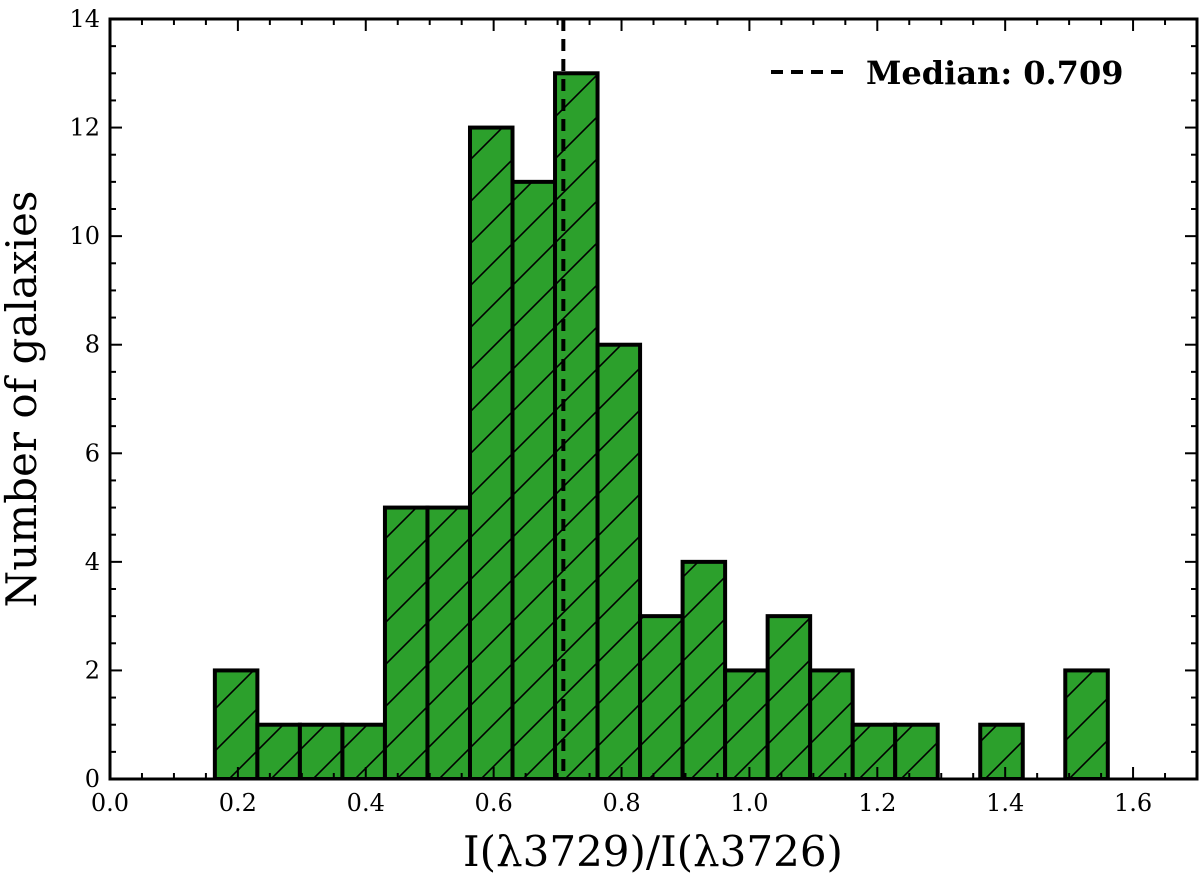 The image size is (1200, 876). I want to click on y-tick-label: 12, so click(84, 128).